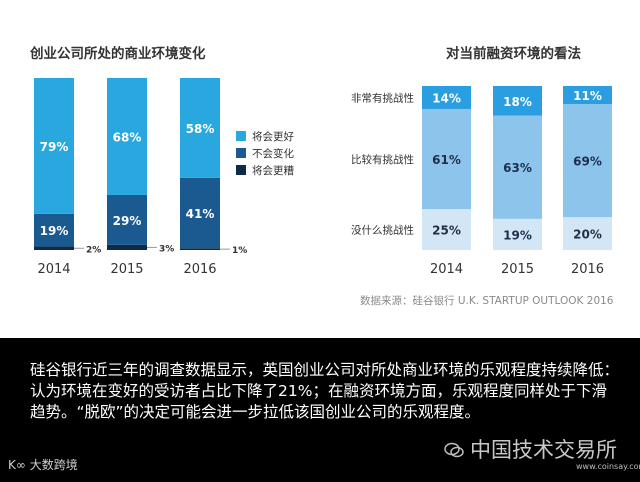 This screenshot has width=640, height=482. Describe the element at coordinates (199, 269) in the screenshot. I see `x-tick-2016: 2016` at that location.